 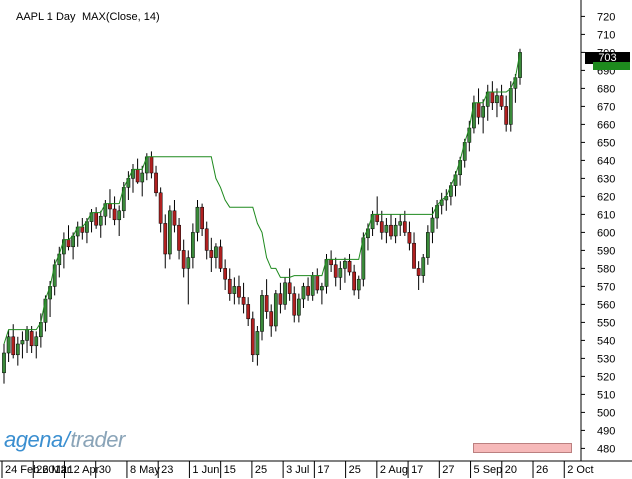 I want to click on x-tick-label: 25, so click(x=261, y=470).